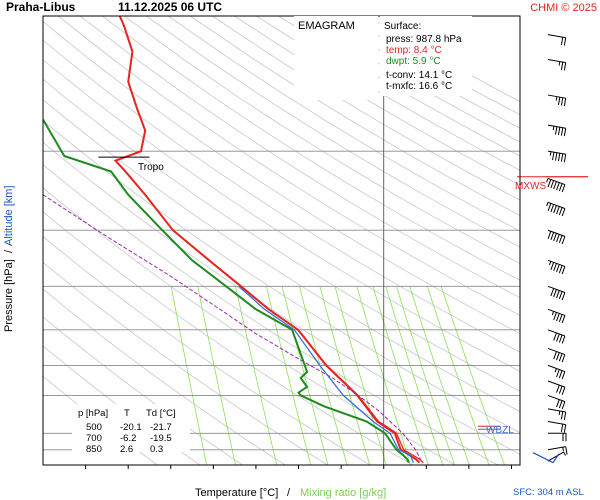 The width and height of the screenshot is (600, 500). Describe the element at coordinates (94, 438) in the screenshot. I see `table-cell: 700` at that location.